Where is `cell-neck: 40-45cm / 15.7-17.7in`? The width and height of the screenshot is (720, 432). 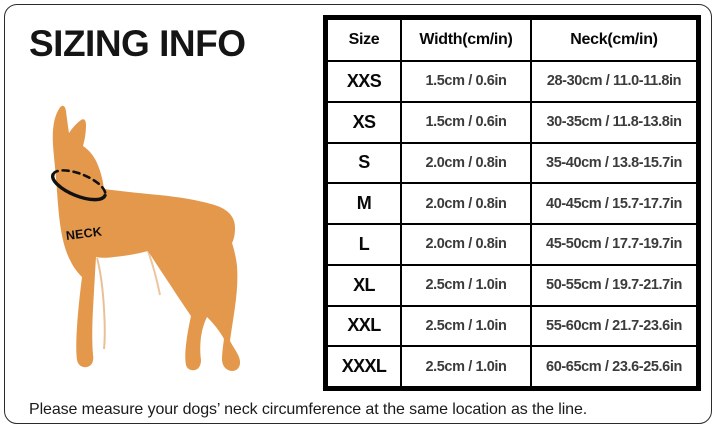
cell-neck: 40-45cm / 15.7-17.7in is located at coordinates (614, 203).